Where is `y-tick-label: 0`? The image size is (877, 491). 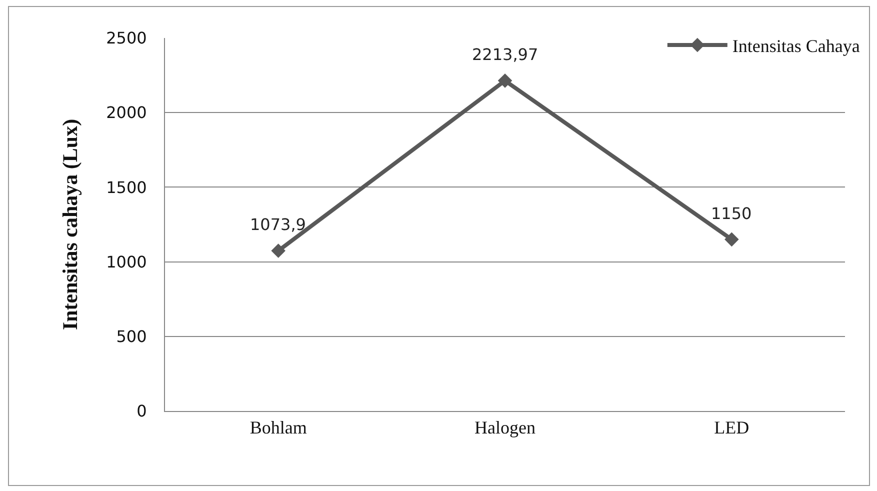
y-tick-label: 0 is located at coordinates (141, 411).